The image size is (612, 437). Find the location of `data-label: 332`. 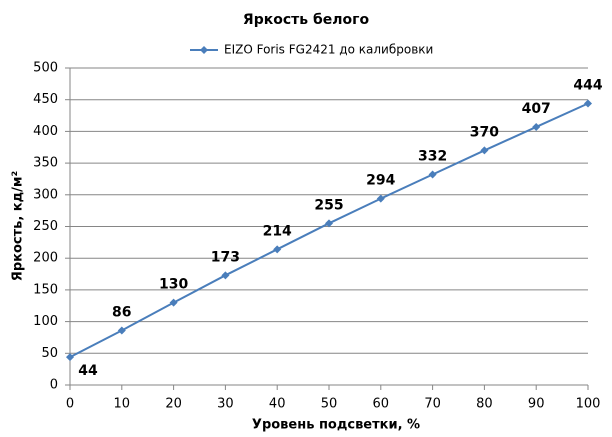

data-label: 332 is located at coordinates (432, 157).